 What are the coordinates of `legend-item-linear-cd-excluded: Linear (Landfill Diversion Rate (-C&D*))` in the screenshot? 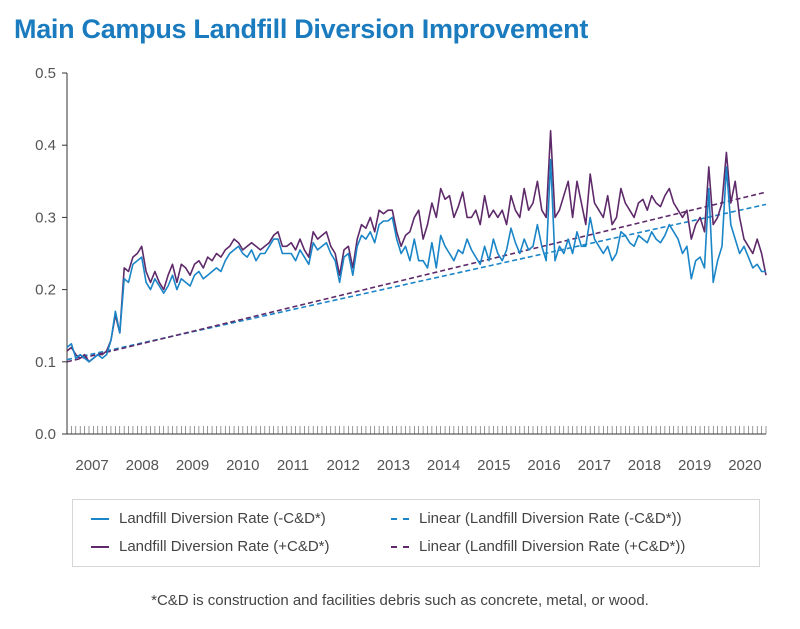 It's located at (536, 518).